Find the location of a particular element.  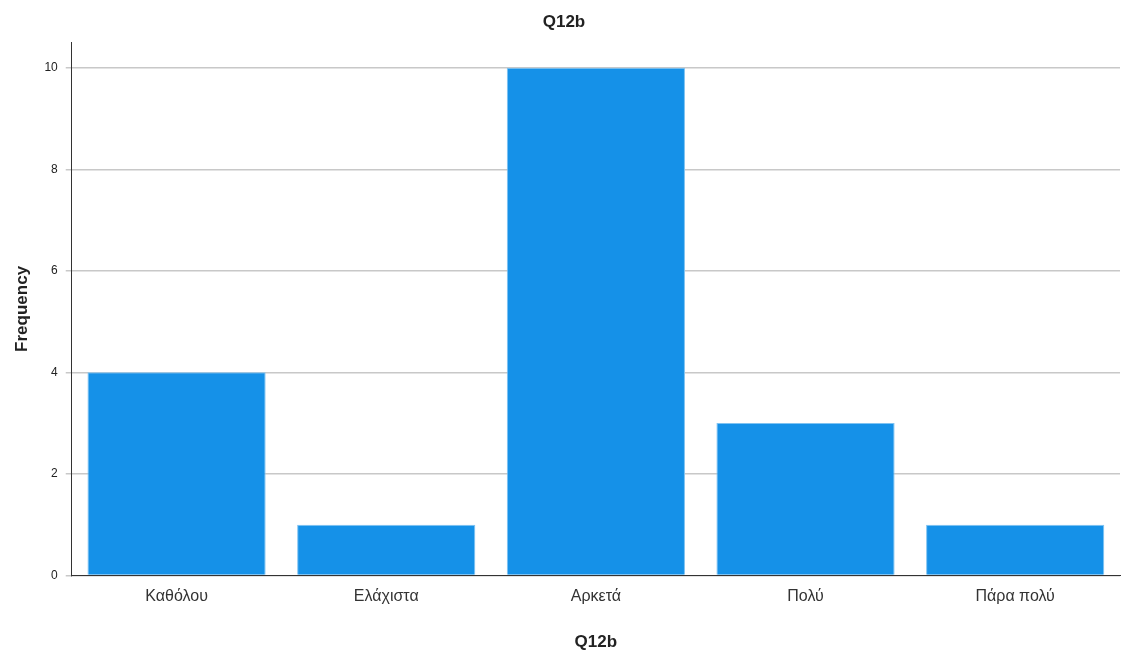

x-tick-label: Πολύ is located at coordinates (805, 596).